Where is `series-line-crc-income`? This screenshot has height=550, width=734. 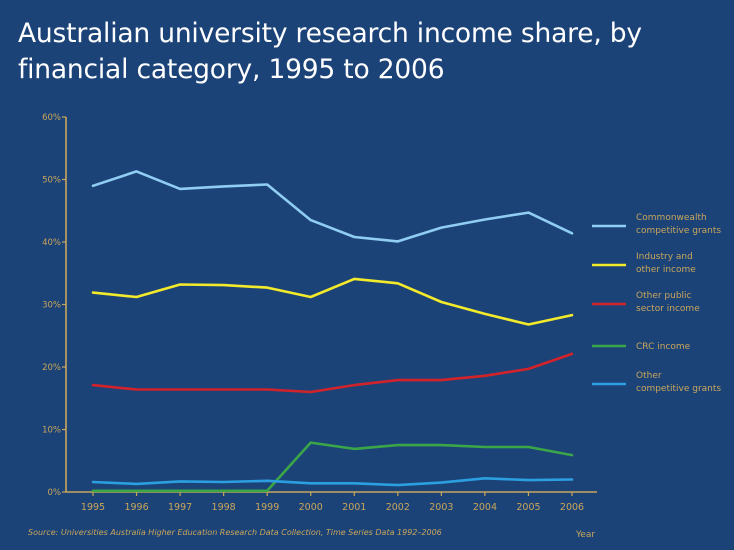
series-line-crc-income is located at coordinates (332, 467).